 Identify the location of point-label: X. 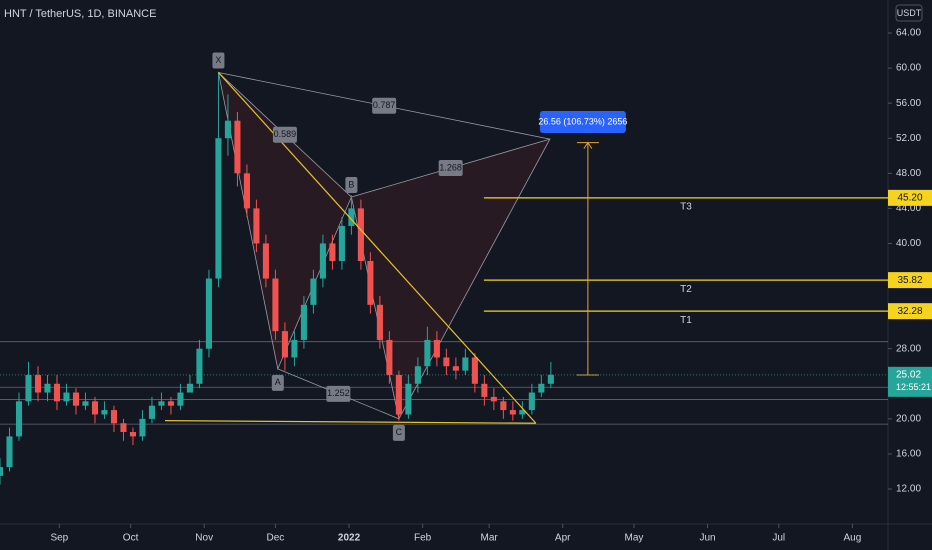
(218, 60).